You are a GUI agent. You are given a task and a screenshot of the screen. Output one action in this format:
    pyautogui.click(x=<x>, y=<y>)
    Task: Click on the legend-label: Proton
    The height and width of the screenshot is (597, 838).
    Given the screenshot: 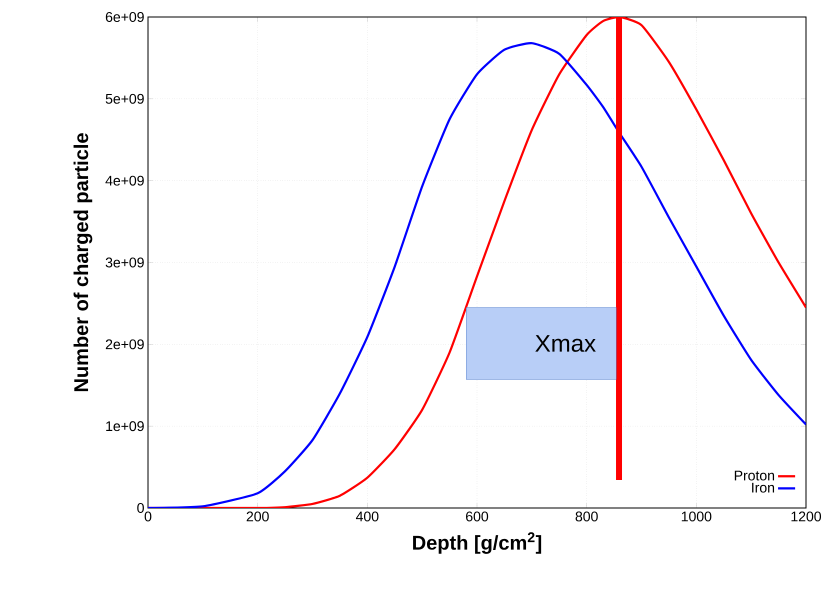 What is the action you would take?
    pyautogui.click(x=754, y=475)
    